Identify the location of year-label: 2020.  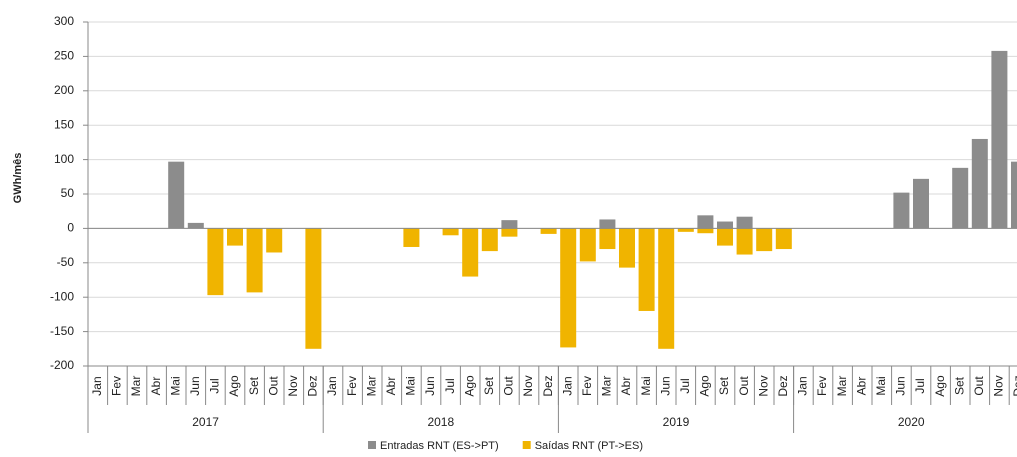
(911, 422).